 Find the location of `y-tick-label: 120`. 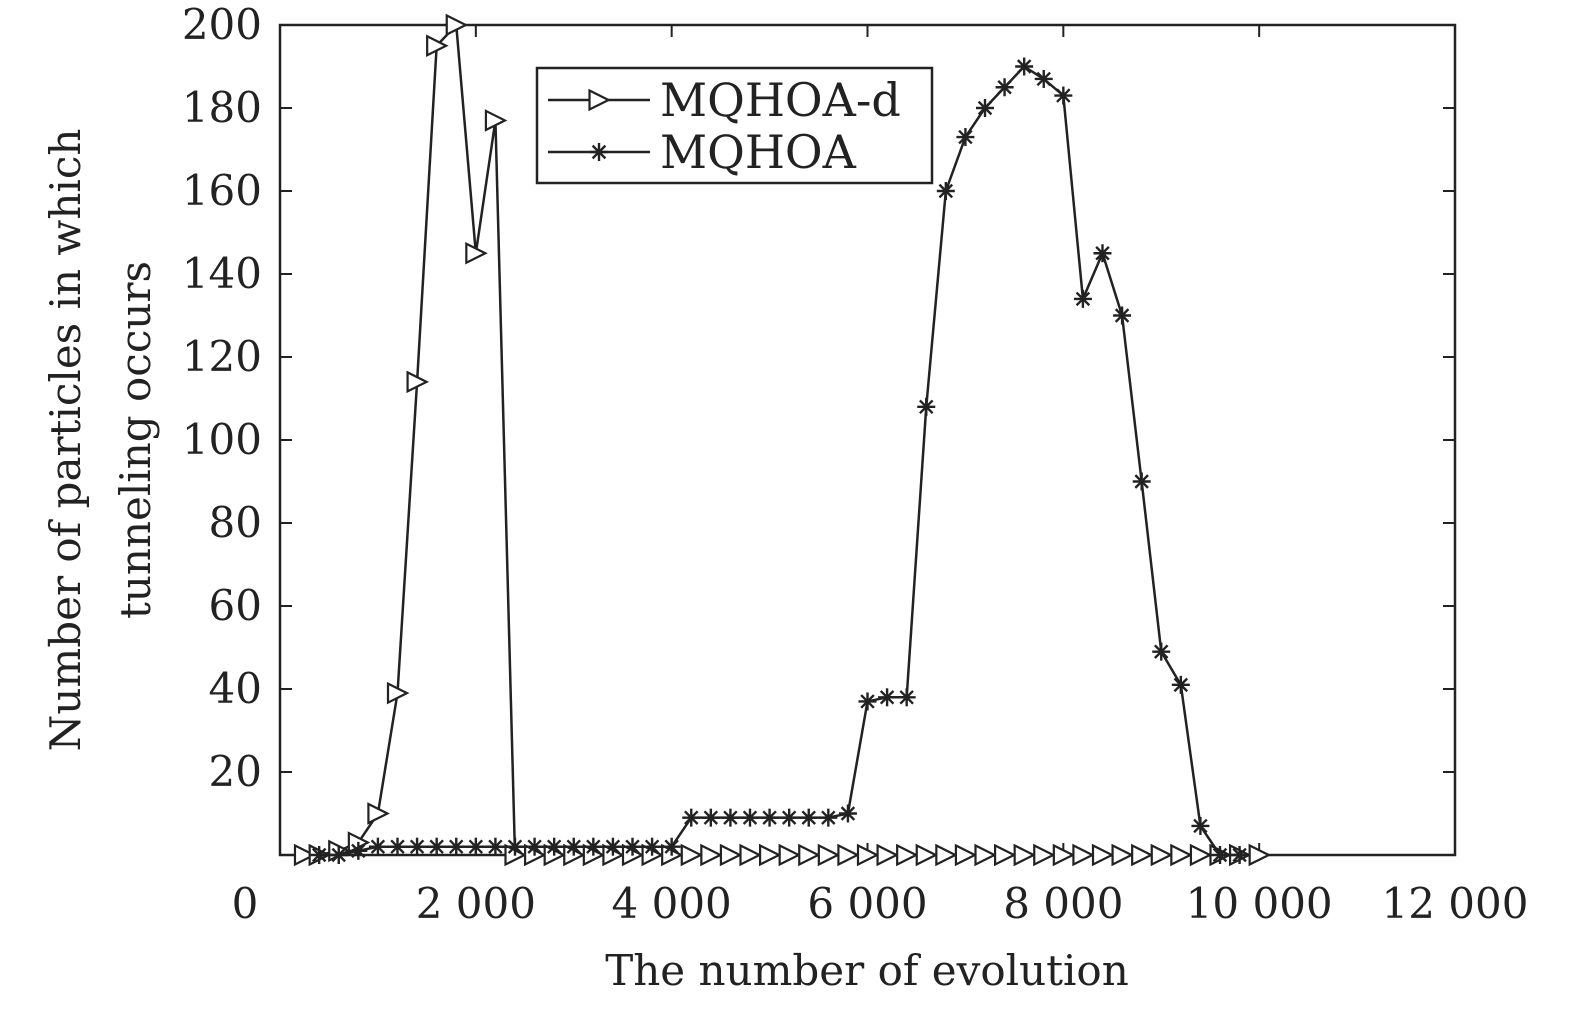

y-tick-label: 120 is located at coordinates (222, 356).